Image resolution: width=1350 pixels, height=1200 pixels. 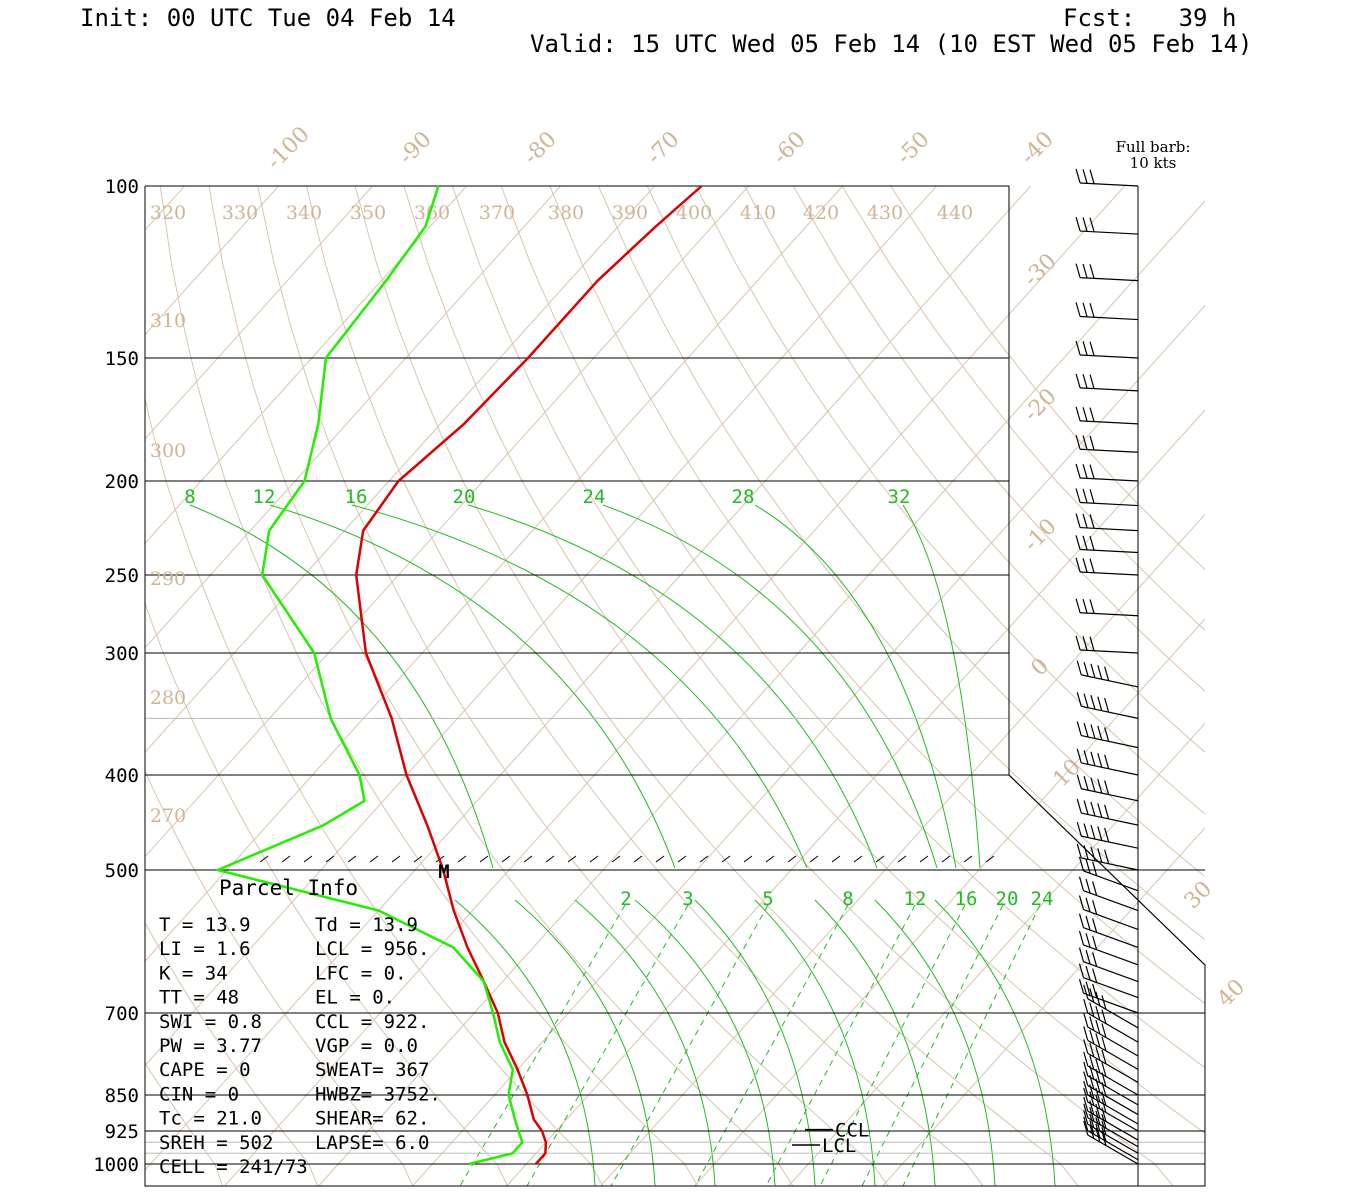 What do you see at coordinates (372, 949) in the screenshot?
I see `parcel-row-right: LCL = 956.` at bounding box center [372, 949].